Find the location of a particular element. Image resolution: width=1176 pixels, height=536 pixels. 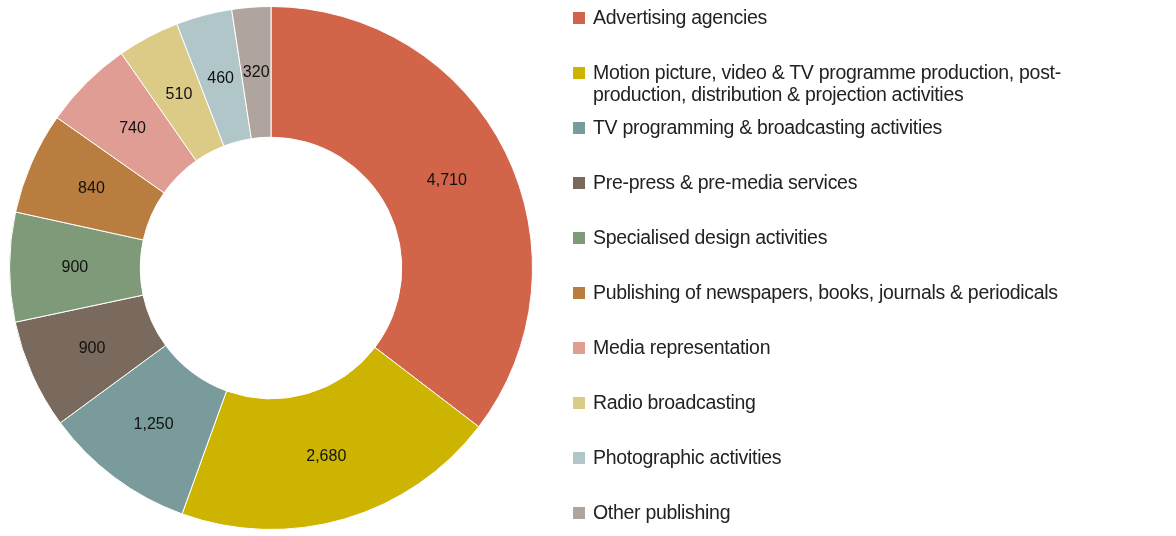

data-label: 510 is located at coordinates (179, 94).